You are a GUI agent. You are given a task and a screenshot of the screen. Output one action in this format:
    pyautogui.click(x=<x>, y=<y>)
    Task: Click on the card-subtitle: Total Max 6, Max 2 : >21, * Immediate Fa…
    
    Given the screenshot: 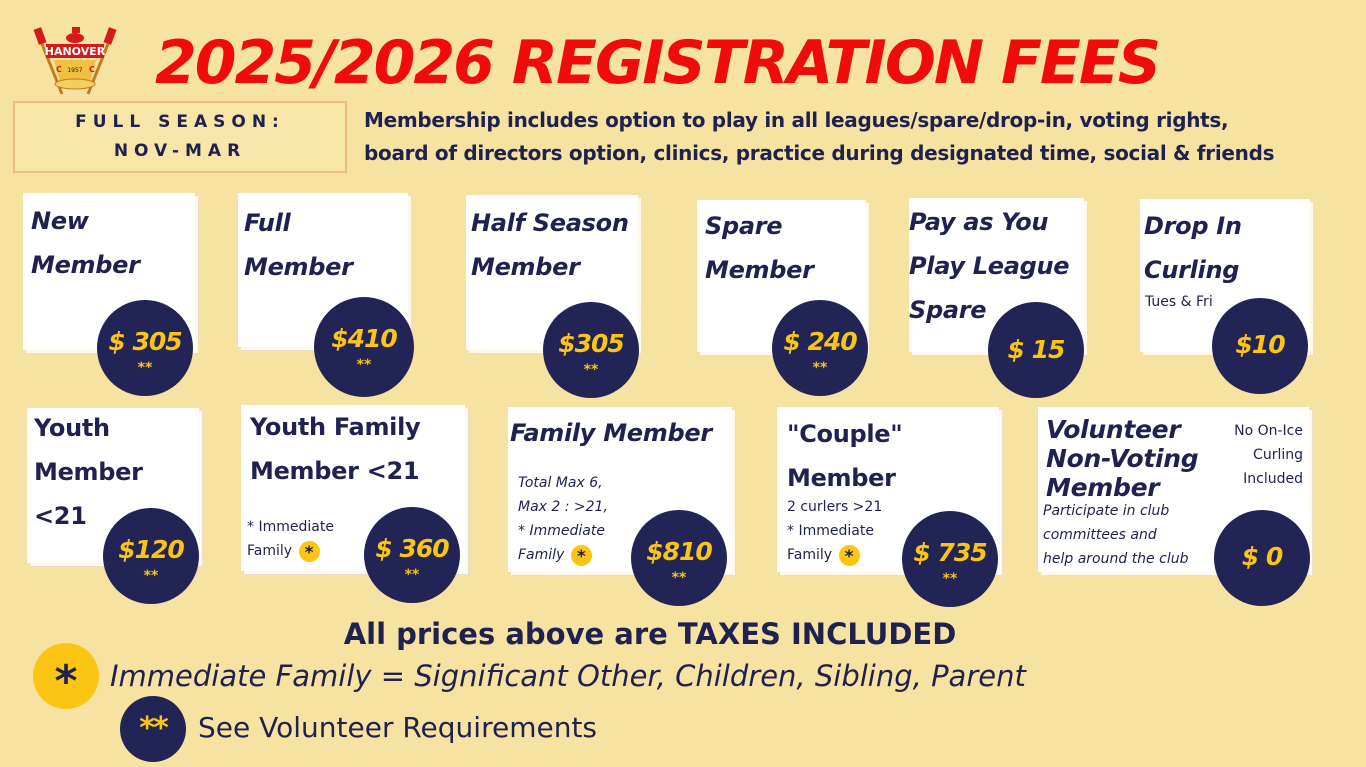 What is the action you would take?
    pyautogui.click(x=563, y=519)
    